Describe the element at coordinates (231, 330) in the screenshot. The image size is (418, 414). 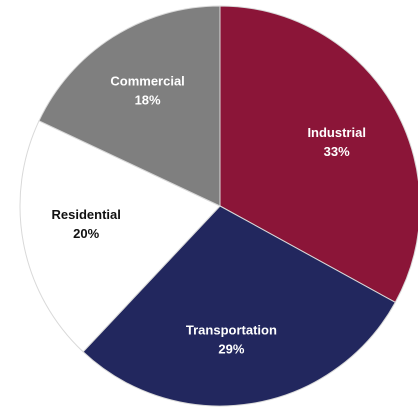
I see `slice-label-transportation: Transportation` at that location.